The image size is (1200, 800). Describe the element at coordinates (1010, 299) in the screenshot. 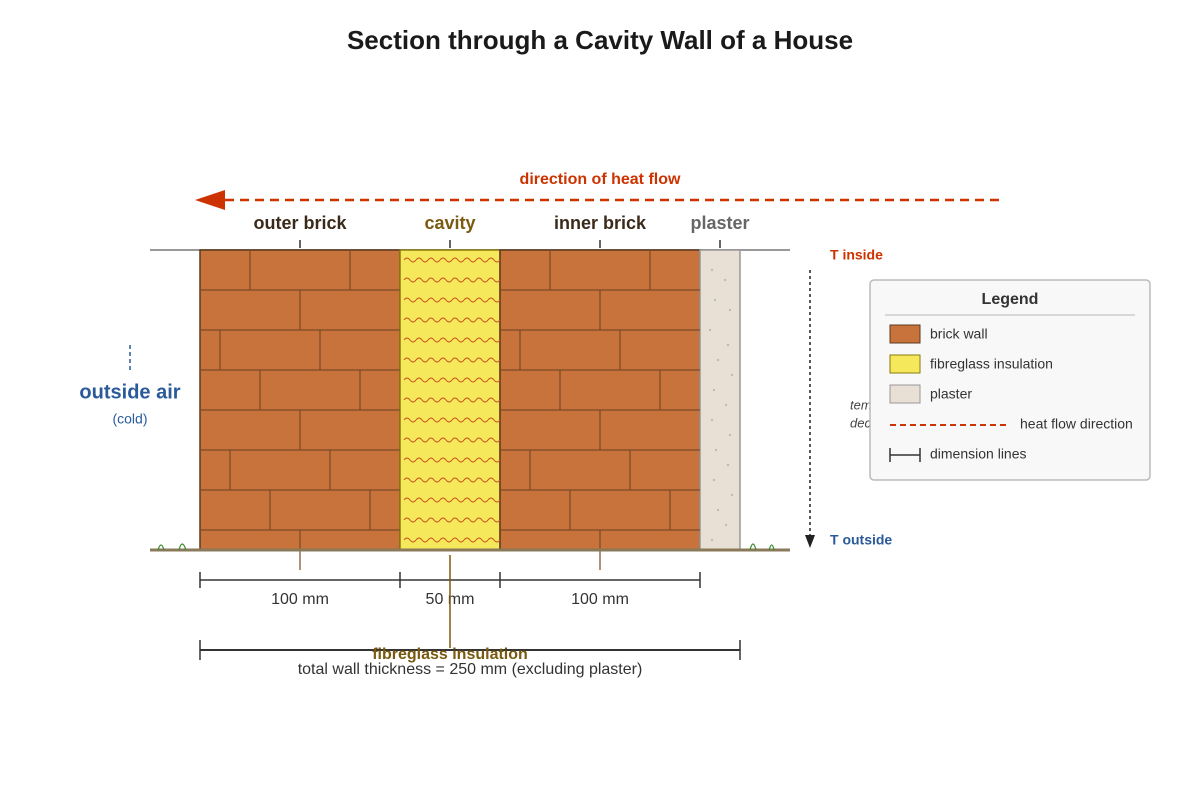

I see `legend-title: Legend` at that location.